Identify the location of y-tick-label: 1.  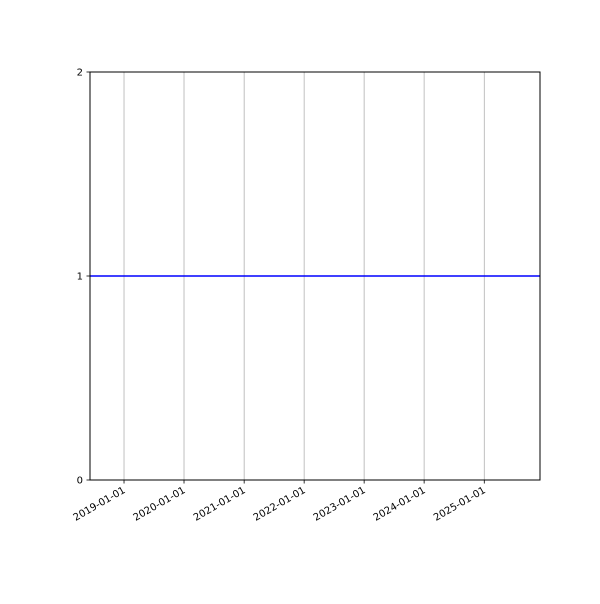
(80, 277).